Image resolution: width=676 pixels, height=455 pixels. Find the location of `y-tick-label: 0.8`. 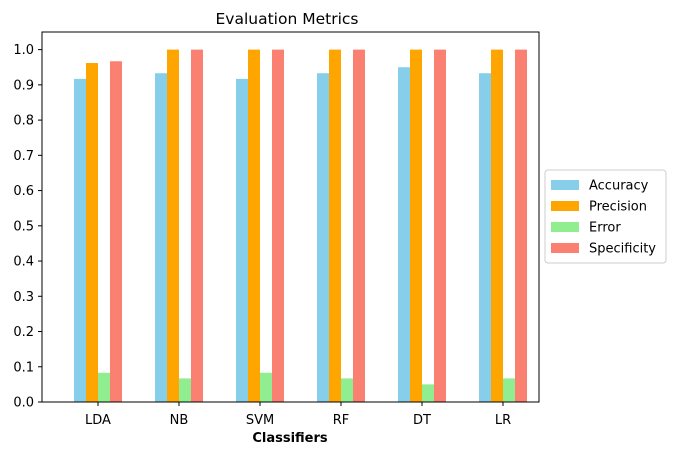

y-tick-label: 0.8 is located at coordinates (23, 121).